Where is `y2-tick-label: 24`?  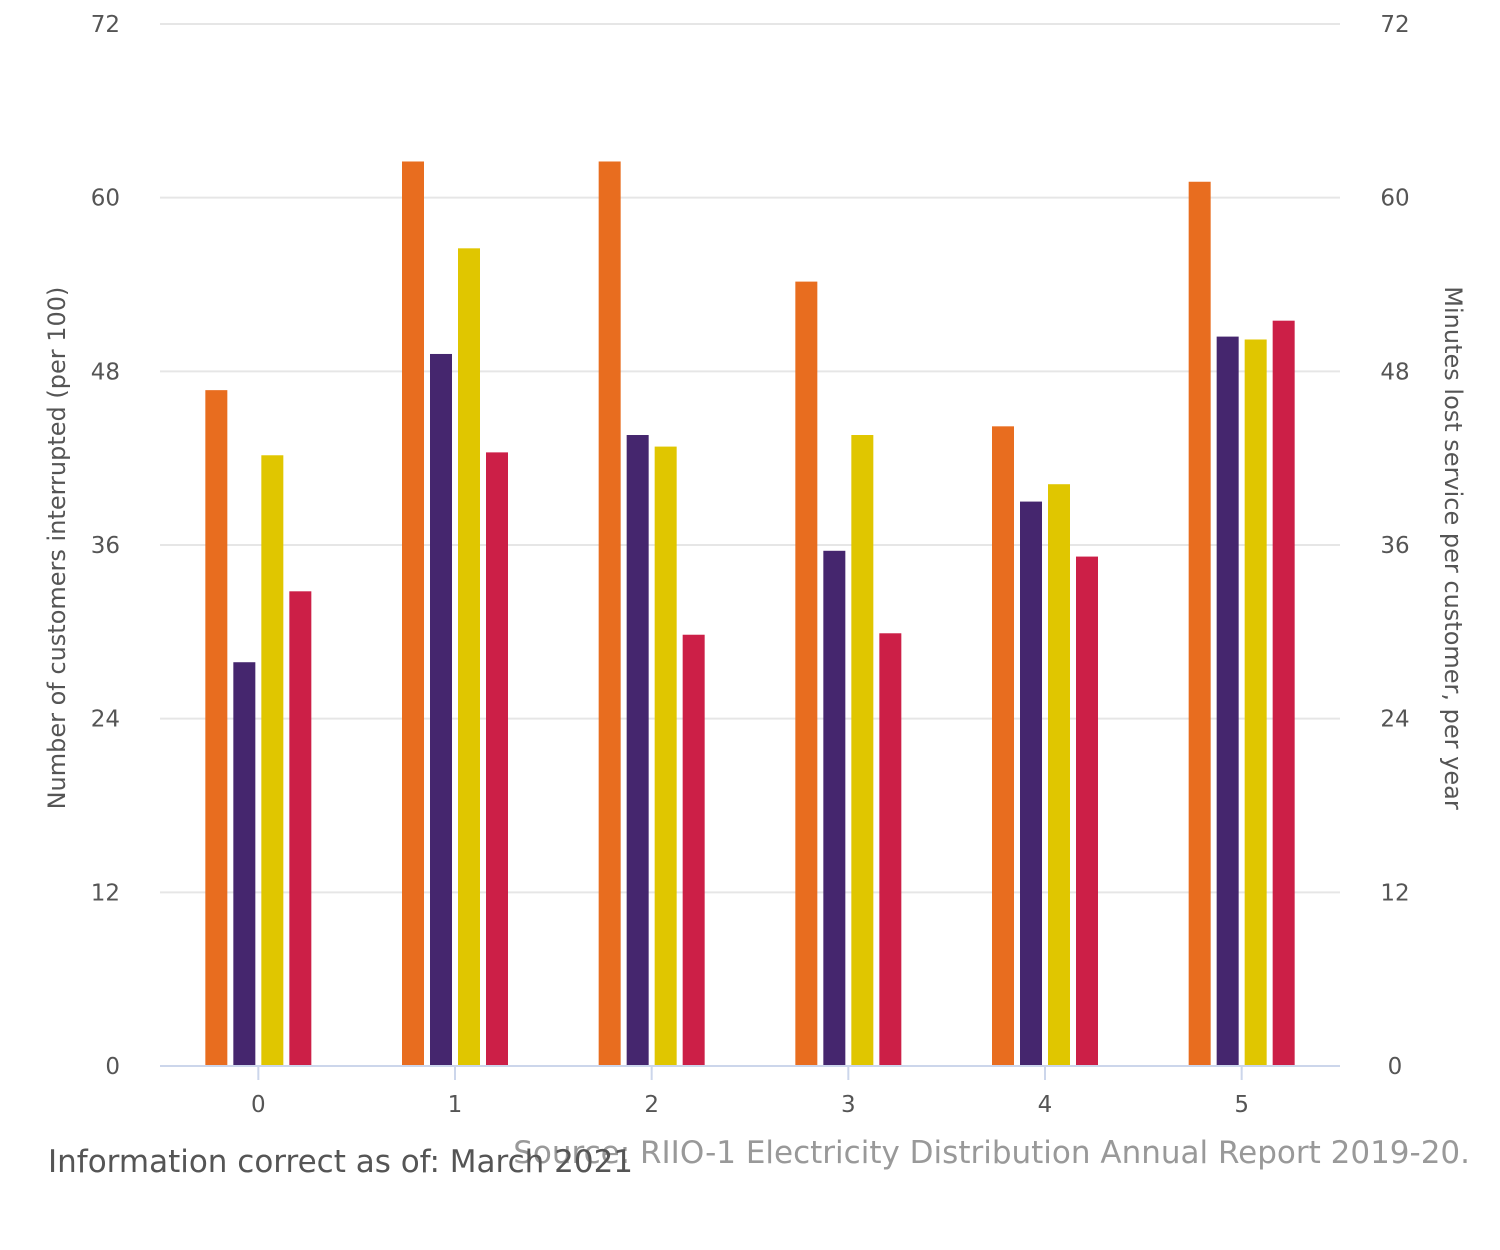
y2-tick-label: 24 is located at coordinates (1394, 720).